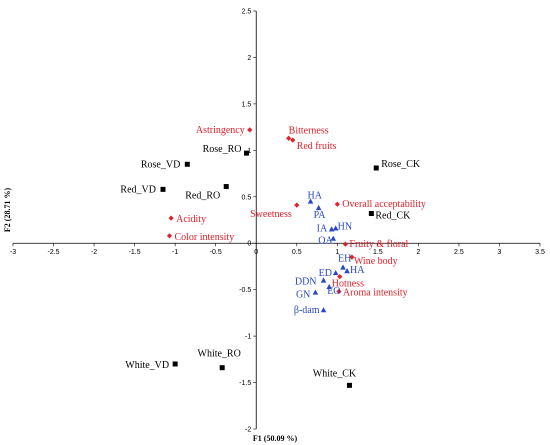  Describe the element at coordinates (337, 252) in the screenshot. I see `x-tick-label: 1` at that location.